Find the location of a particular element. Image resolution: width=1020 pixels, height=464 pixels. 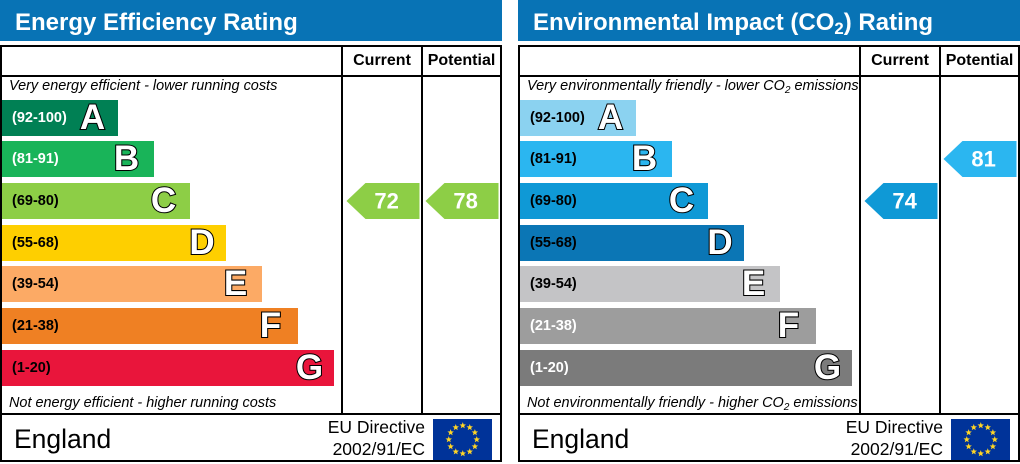

svg-text: 81 is located at coordinates (983, 159).